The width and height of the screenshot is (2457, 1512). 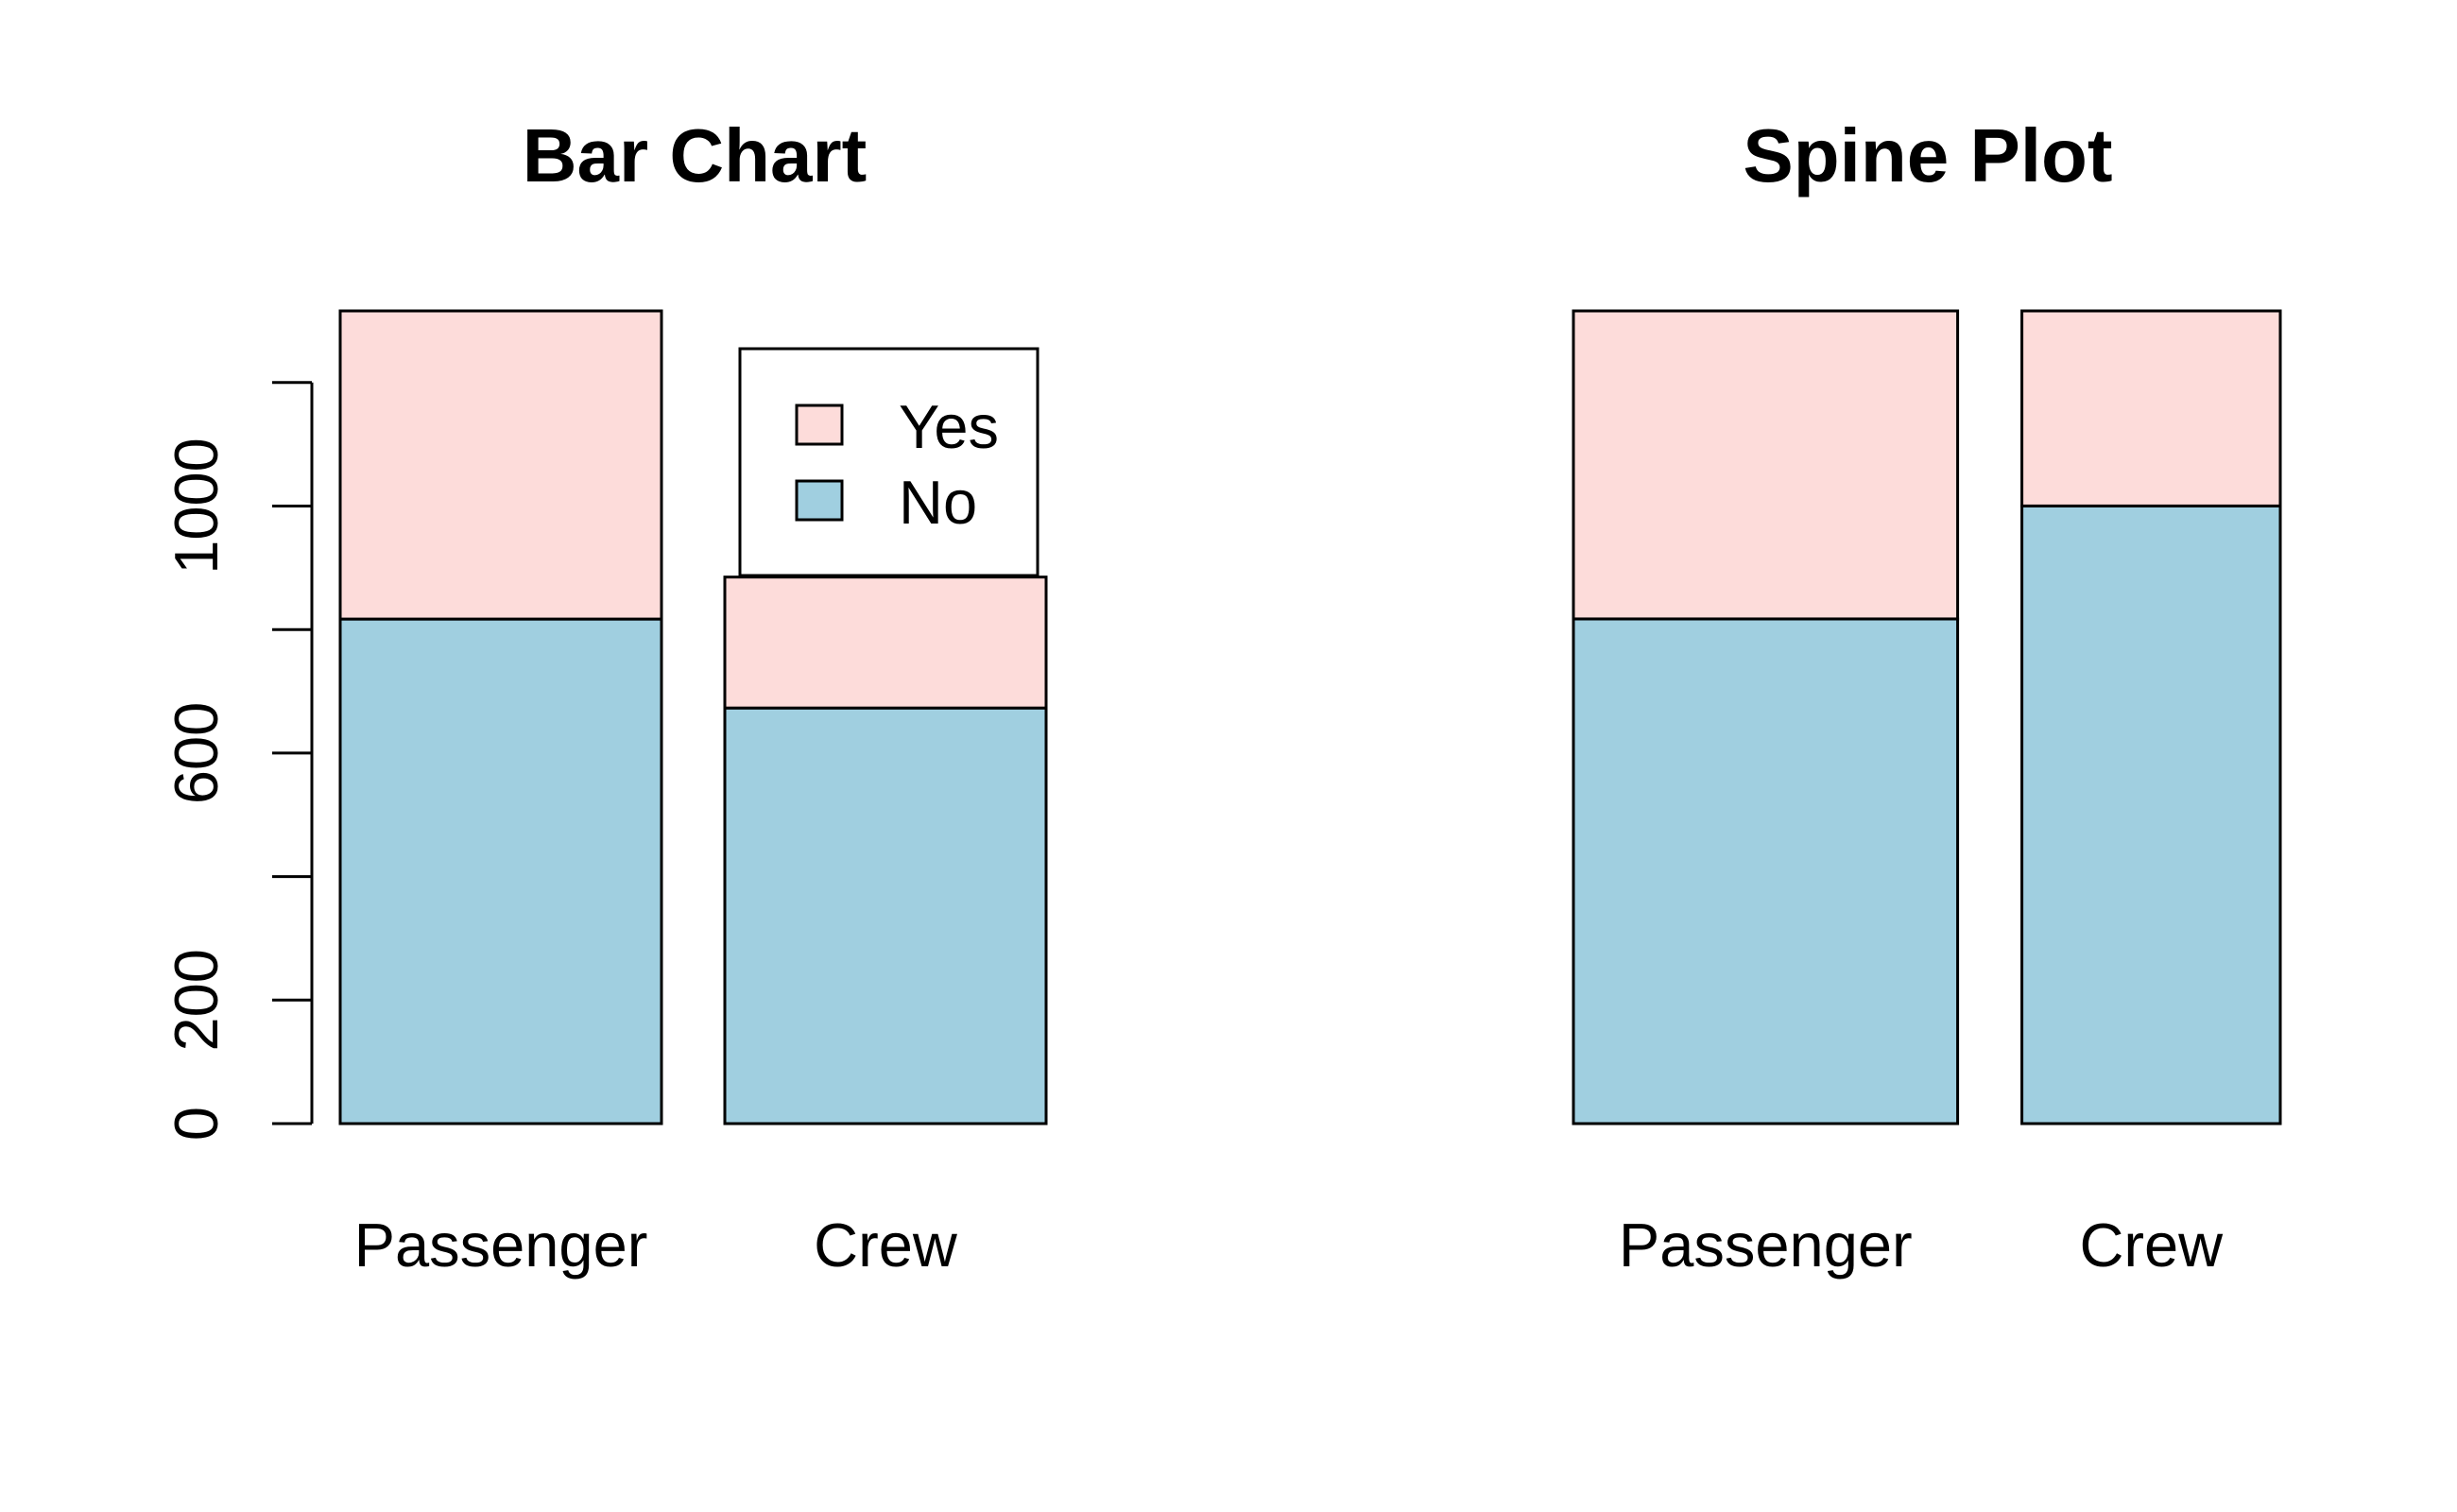 I want to click on legend-swatch-no, so click(x=819, y=500).